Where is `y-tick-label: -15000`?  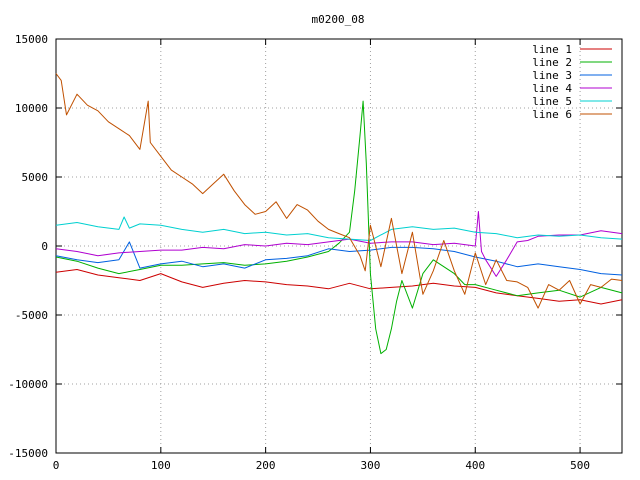
y-tick-label: -15000 is located at coordinates (28, 453).